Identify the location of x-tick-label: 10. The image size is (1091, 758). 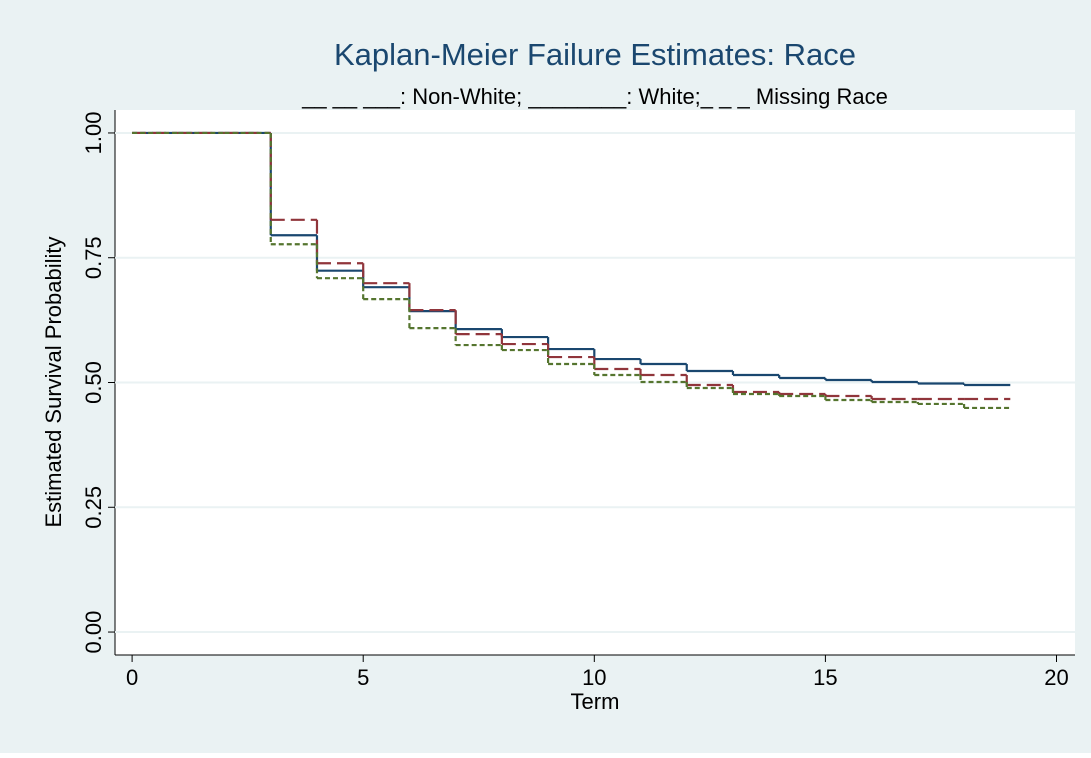
(594, 677).